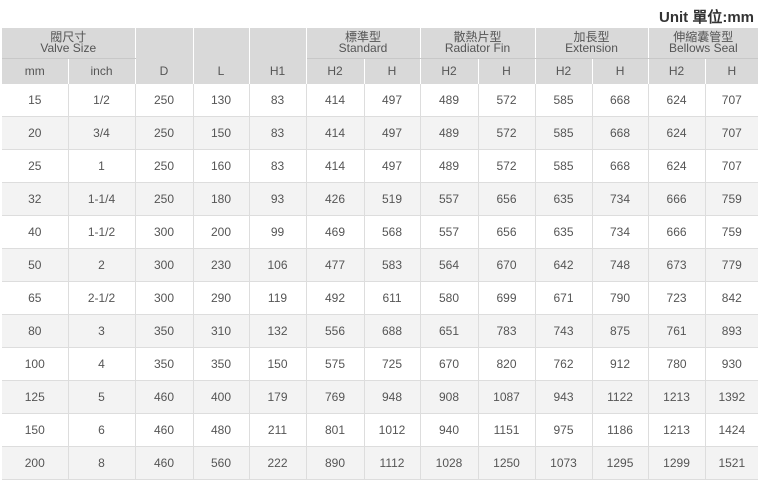  I want to click on table-cell: 762, so click(564, 364).